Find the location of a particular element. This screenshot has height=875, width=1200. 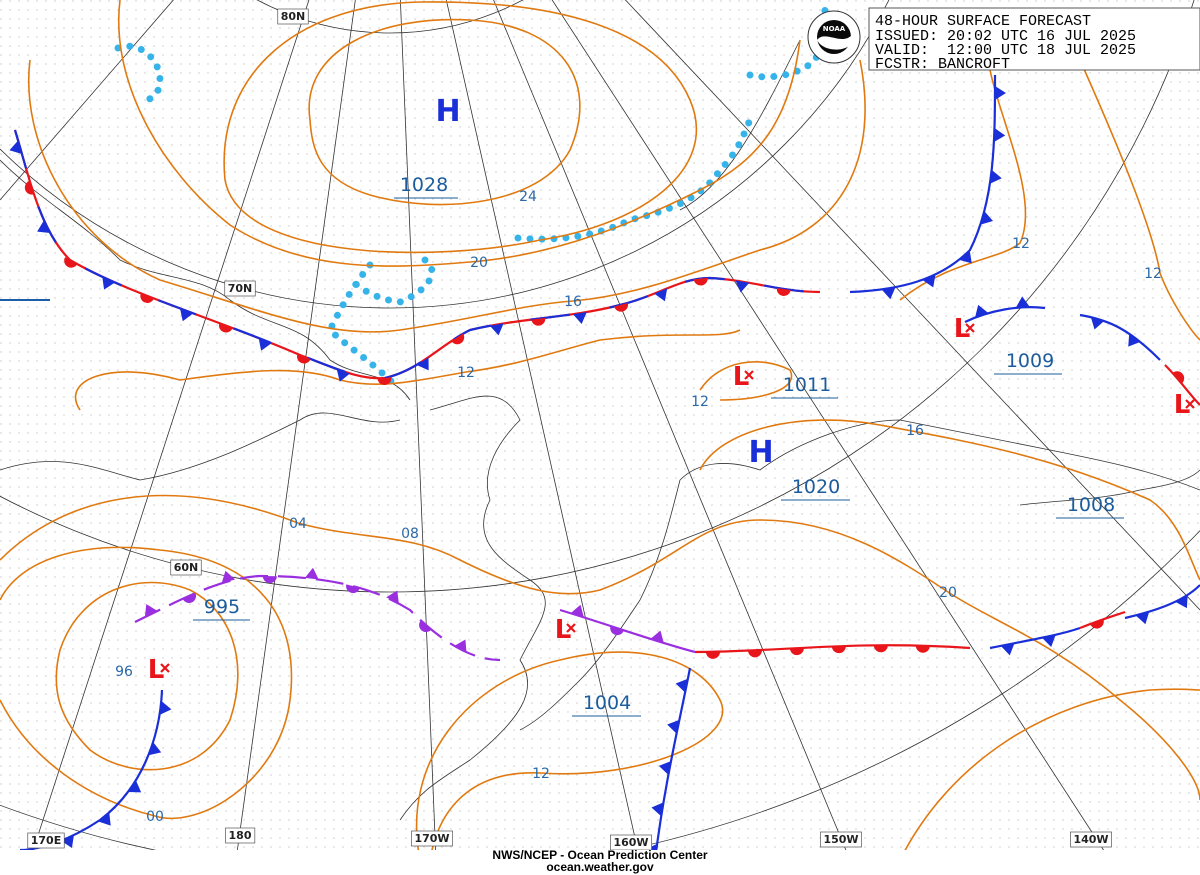

noaa-logo: NOAA is located at coordinates (834, 37).